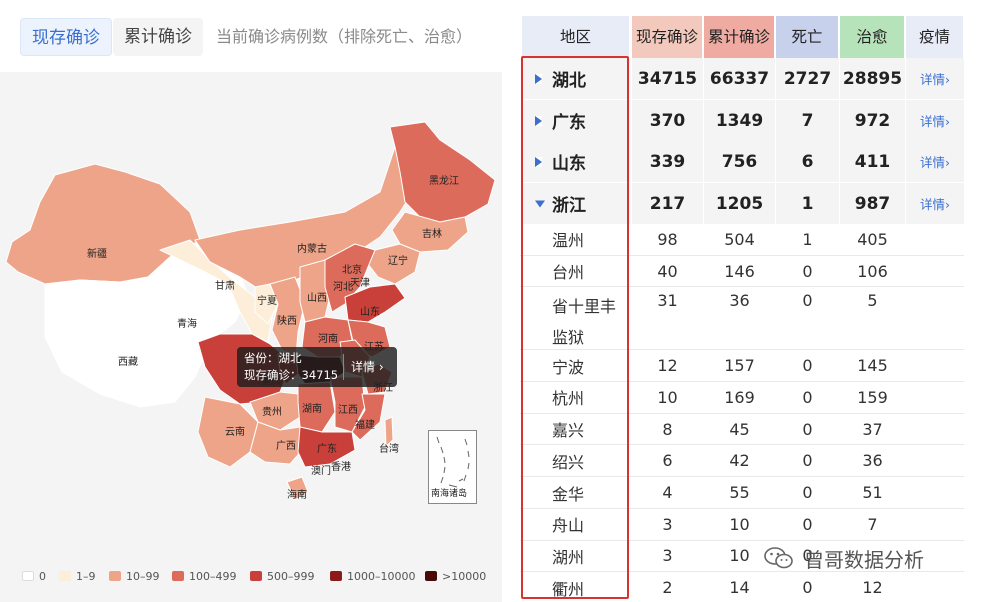  I want to click on legend-item: 10–99, so click(134, 577).